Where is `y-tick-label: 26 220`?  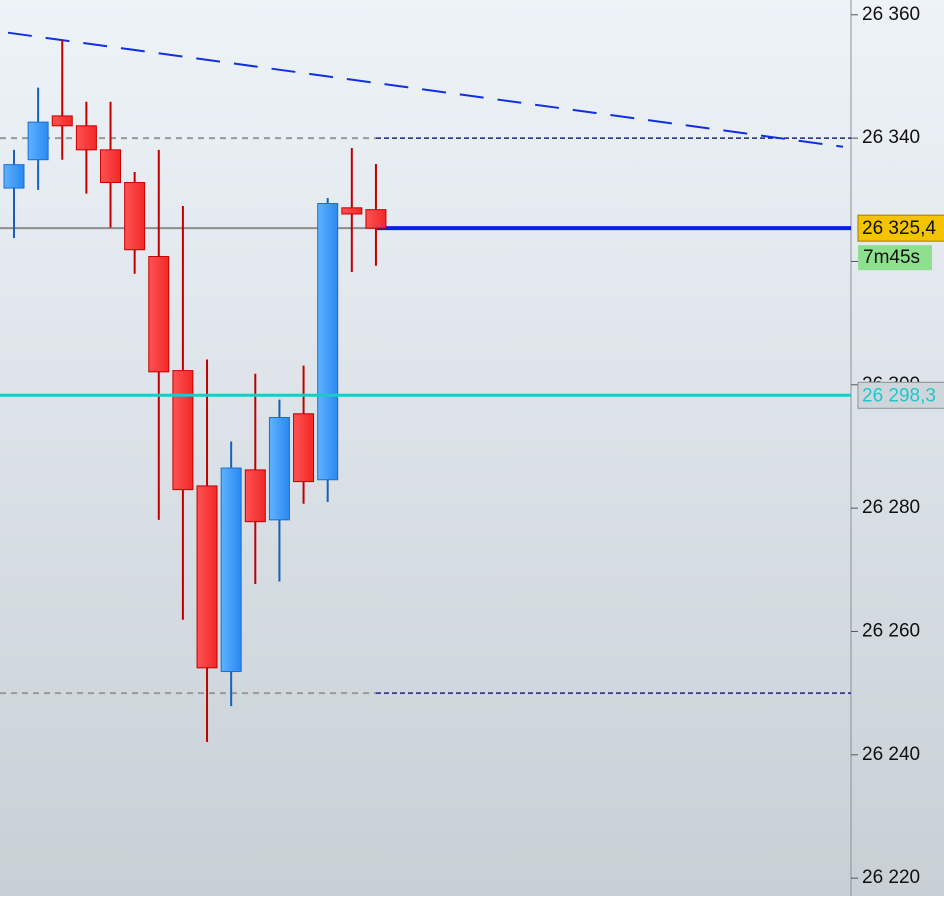
y-tick-label: 26 220 is located at coordinates (891, 877).